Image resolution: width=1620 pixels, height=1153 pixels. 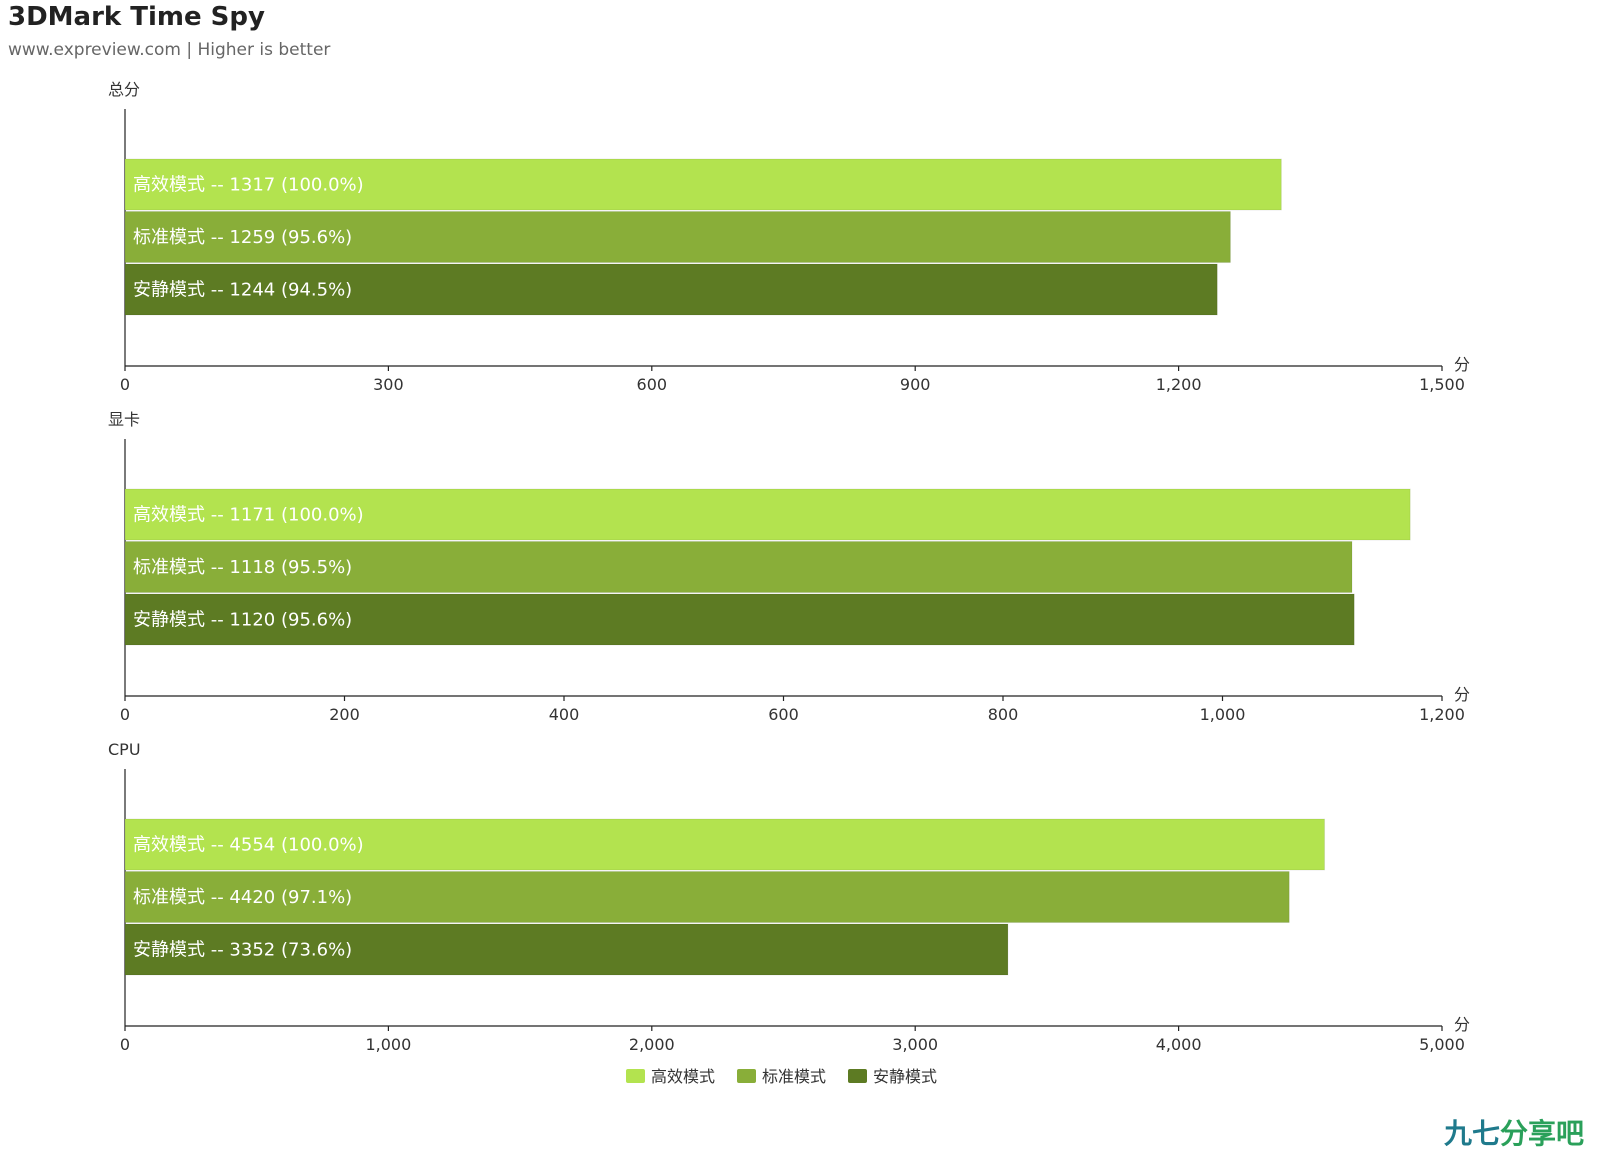 I want to click on panel-title-2: CPU, so click(x=124, y=749).